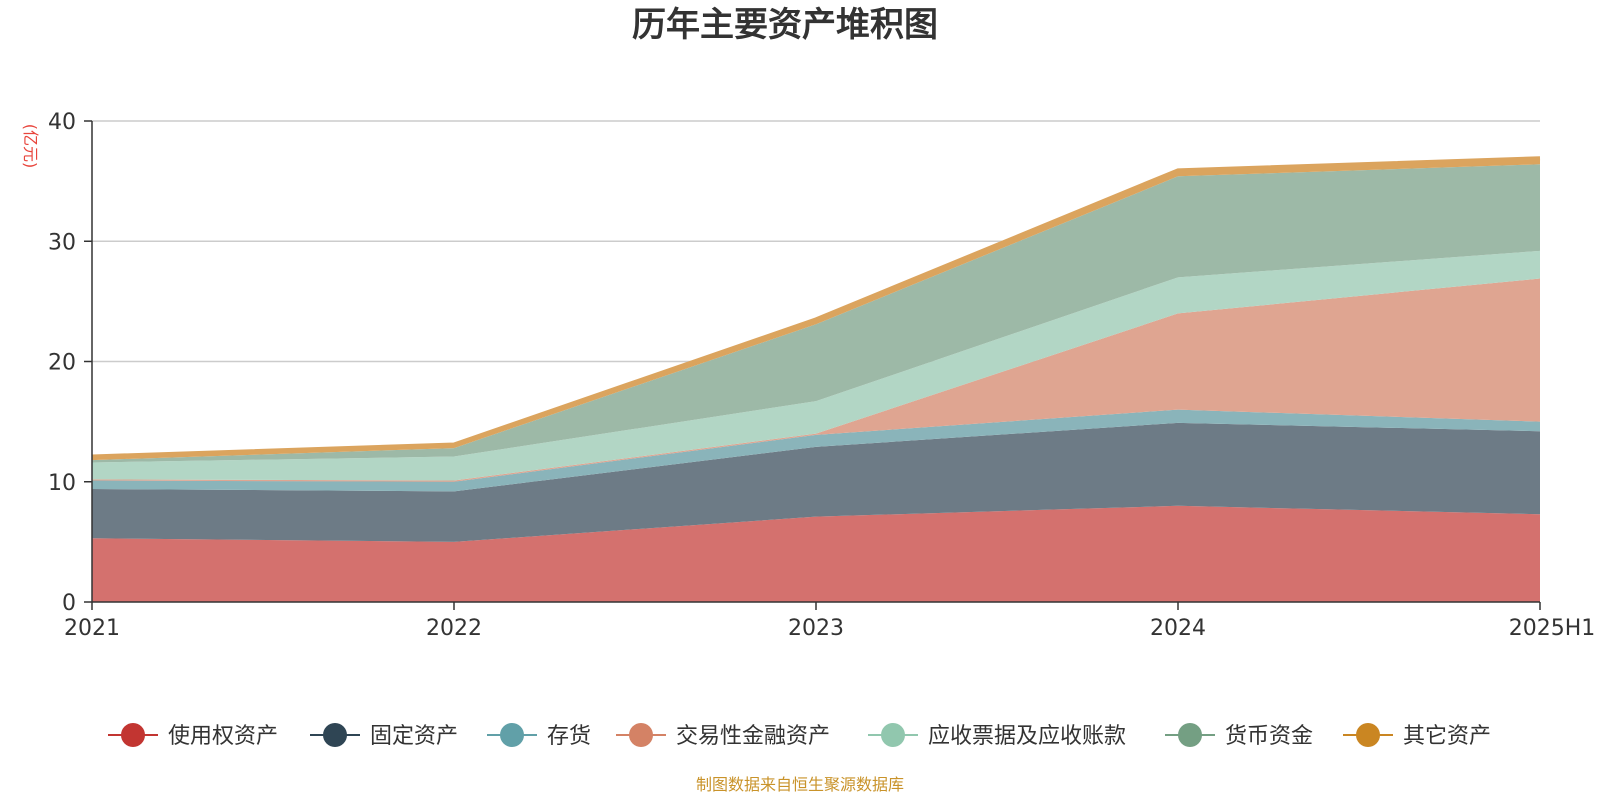 This screenshot has height=800, width=1600. I want to click on legend-label: 其它资产, so click(1447, 736).